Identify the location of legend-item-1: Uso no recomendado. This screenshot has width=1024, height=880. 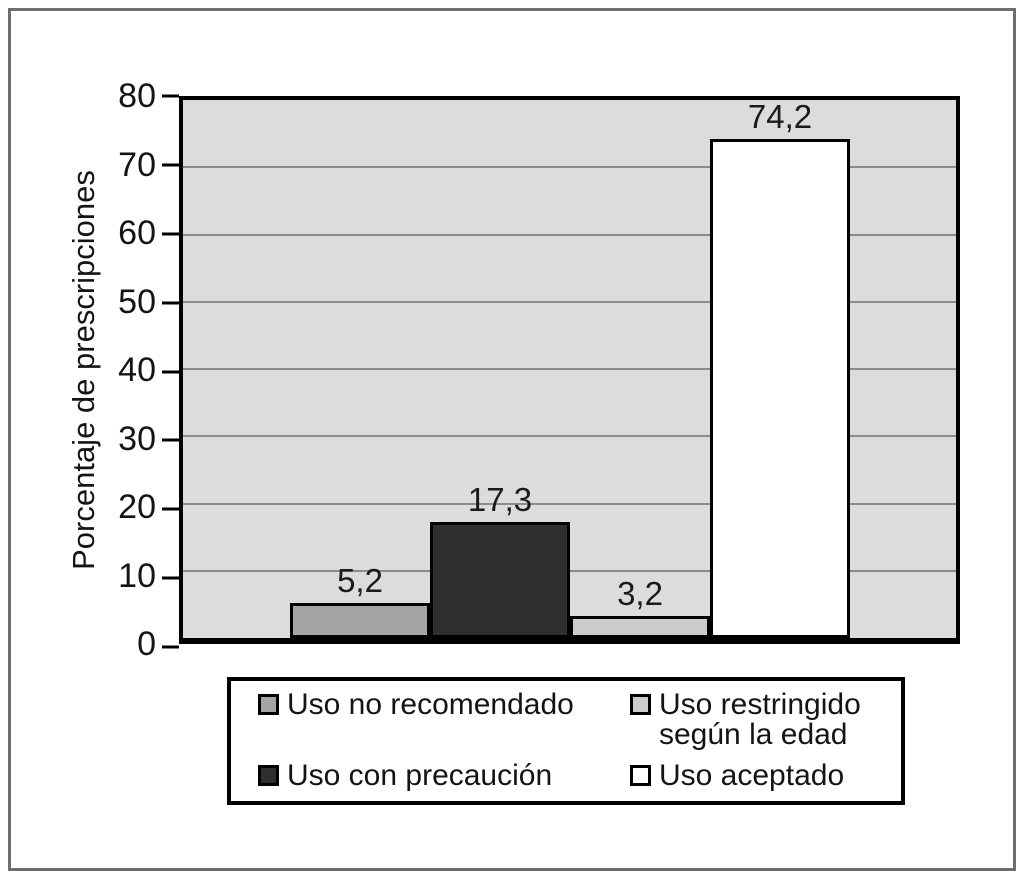
(444, 705).